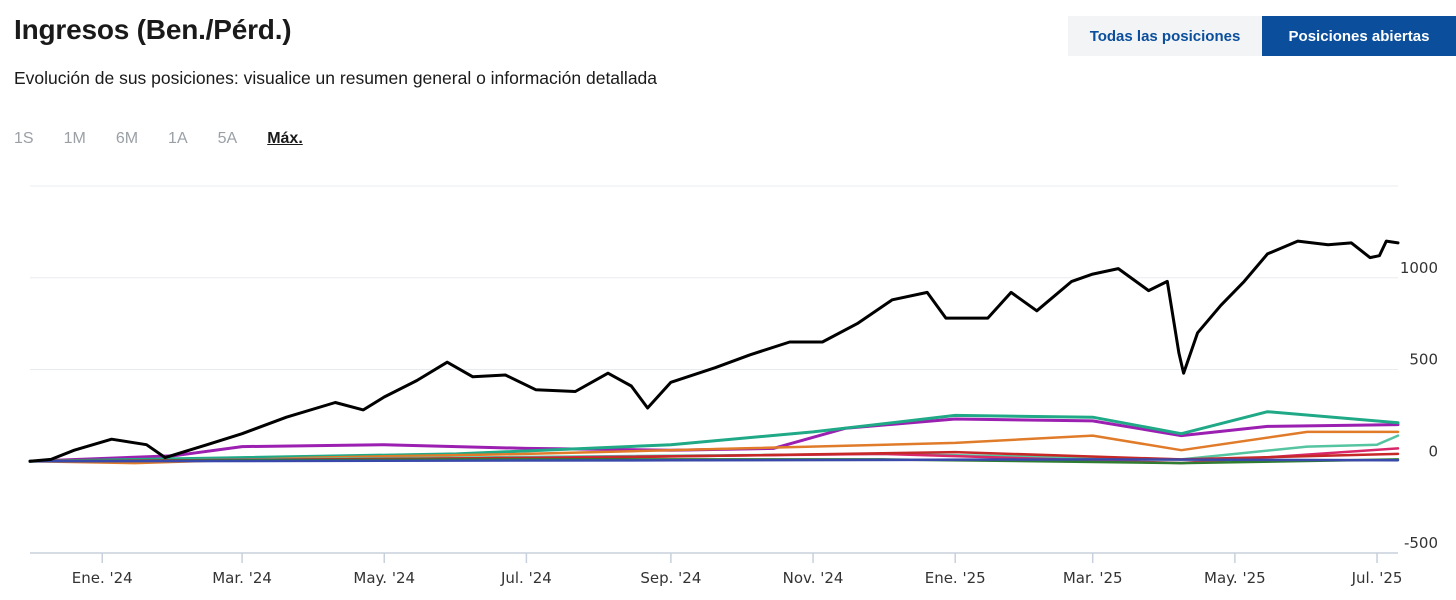  What do you see at coordinates (1421, 543) in the screenshot?
I see `y-tick-label: -500` at bounding box center [1421, 543].